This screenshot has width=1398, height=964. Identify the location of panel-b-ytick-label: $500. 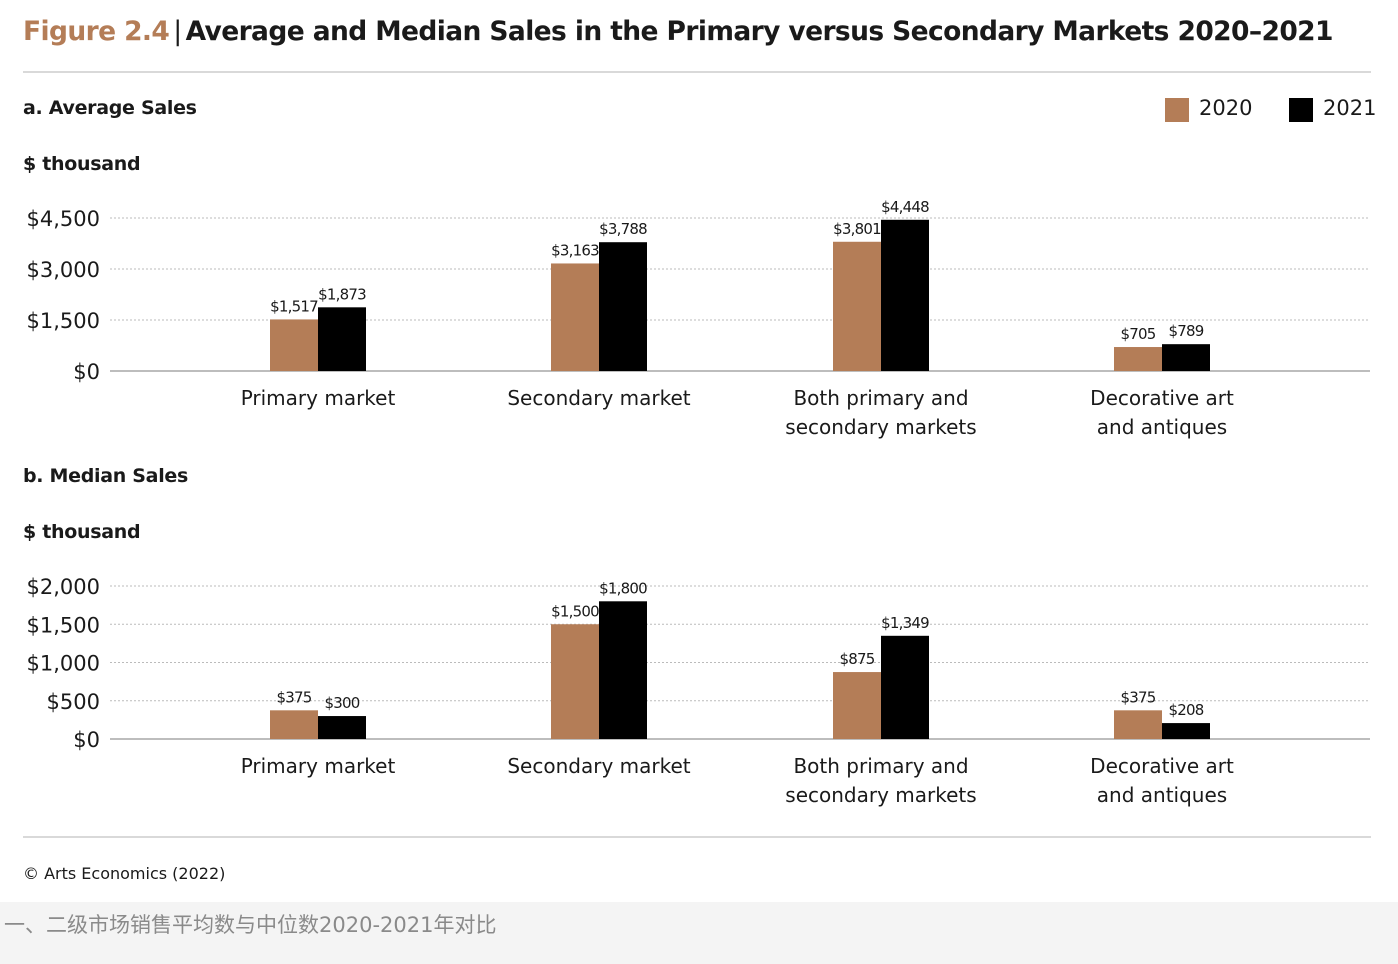
(73, 702).